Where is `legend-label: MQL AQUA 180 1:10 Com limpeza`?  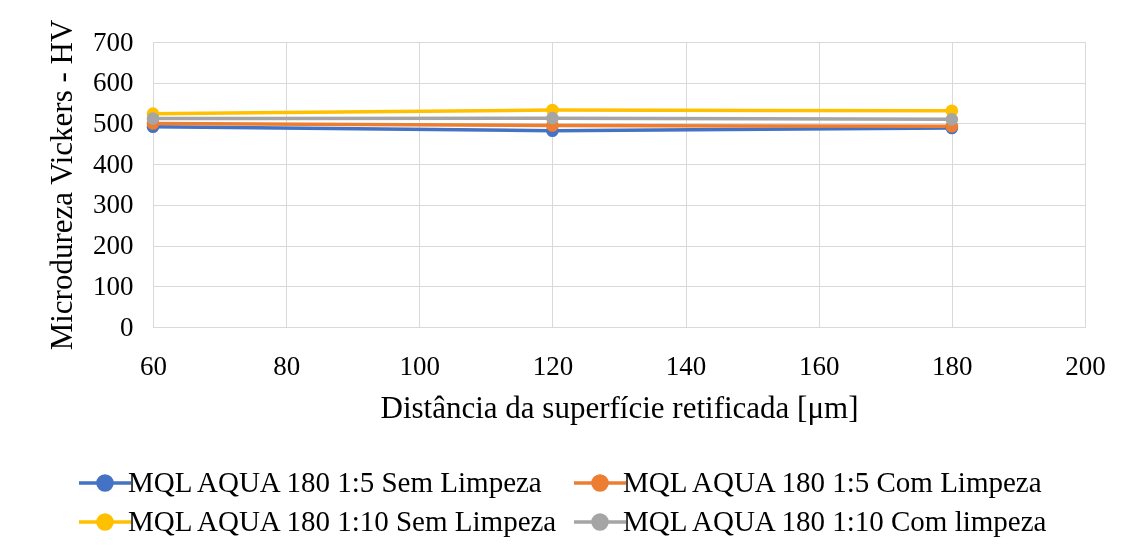
legend-label: MQL AQUA 180 1:10 Com limpeza is located at coordinates (835, 521).